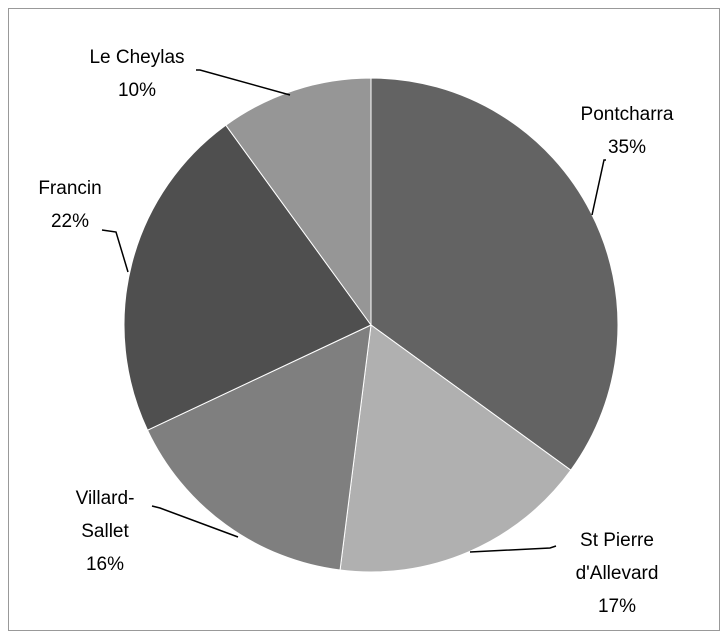 This screenshot has height=639, width=728. What do you see at coordinates (70, 221) in the screenshot?
I see `slice-value-label: 22%` at bounding box center [70, 221].